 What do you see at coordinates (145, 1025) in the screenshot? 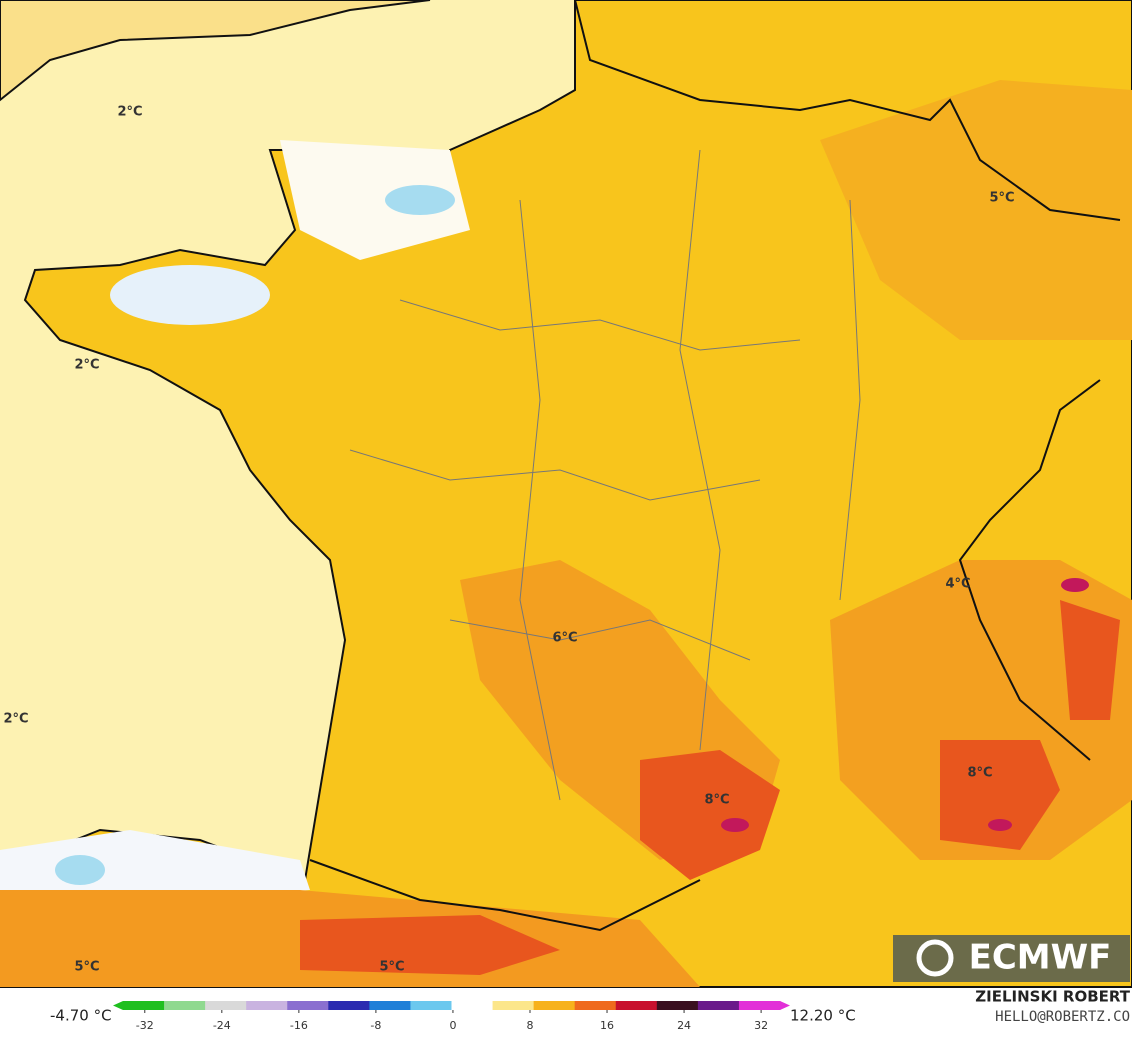
I see `colorbar-tick-label: -32` at bounding box center [145, 1025].